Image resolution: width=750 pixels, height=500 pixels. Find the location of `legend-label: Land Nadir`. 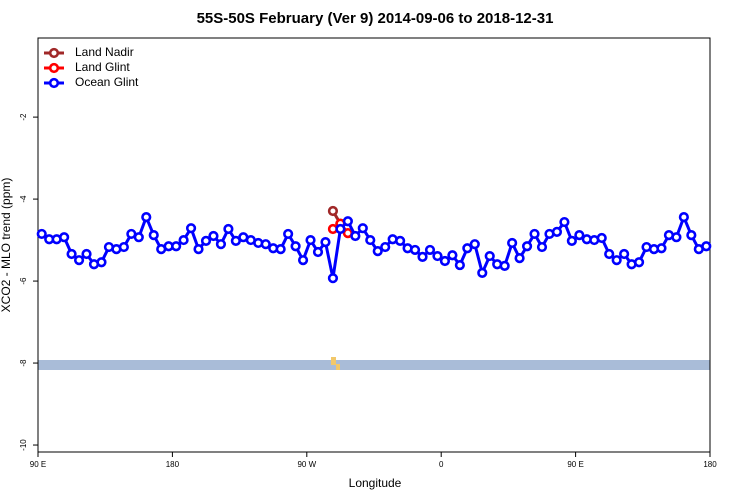

legend-label: Land Nadir is located at coordinates (104, 52).